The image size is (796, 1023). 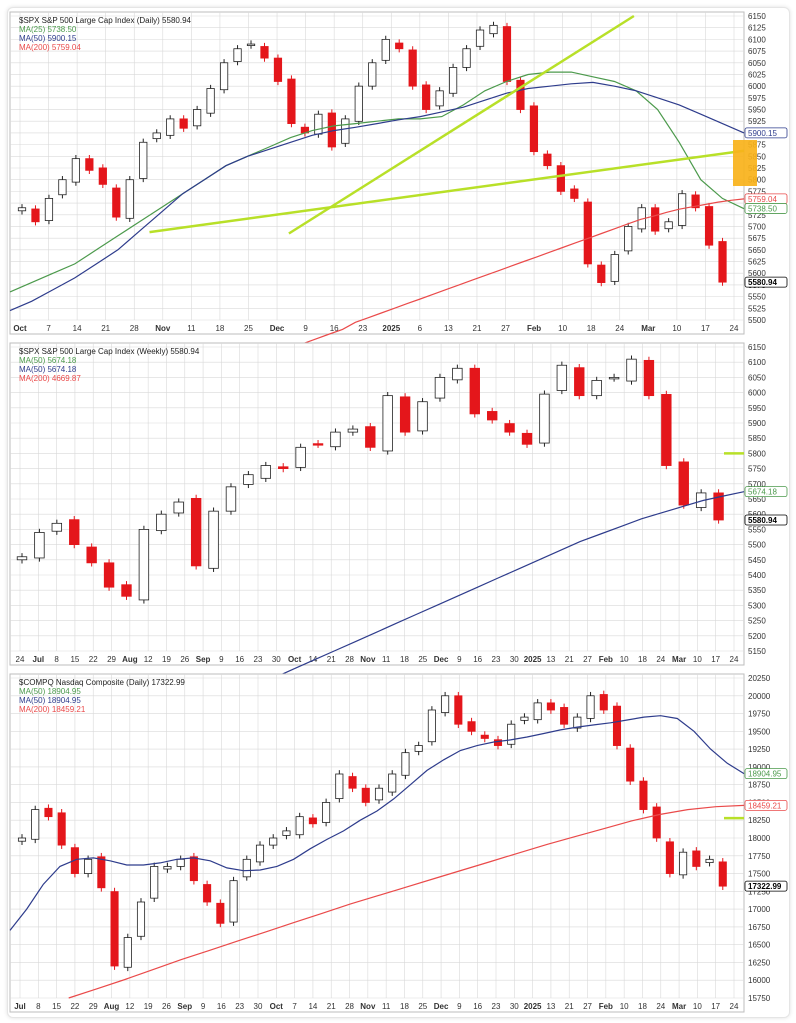 What do you see at coordinates (762, 492) in the screenshot?
I see `price-label: 5674.18` at bounding box center [762, 492].